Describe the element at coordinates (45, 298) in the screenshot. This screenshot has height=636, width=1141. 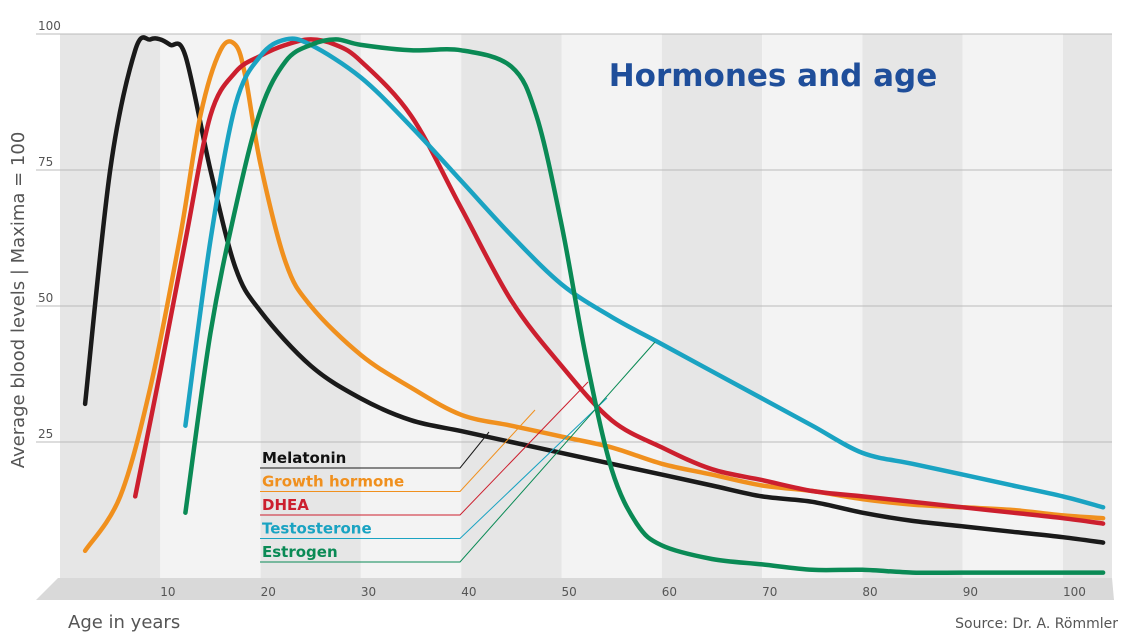
I see `y-tick-label: 50` at that location.